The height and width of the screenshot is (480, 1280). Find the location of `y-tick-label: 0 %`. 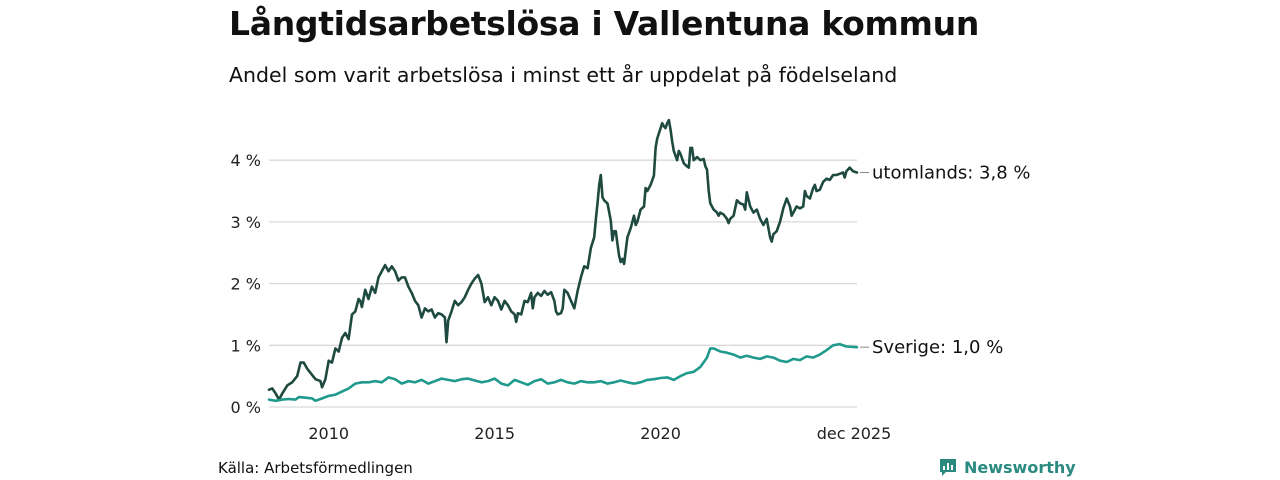

y-tick-label: 0 % is located at coordinates (246, 407).